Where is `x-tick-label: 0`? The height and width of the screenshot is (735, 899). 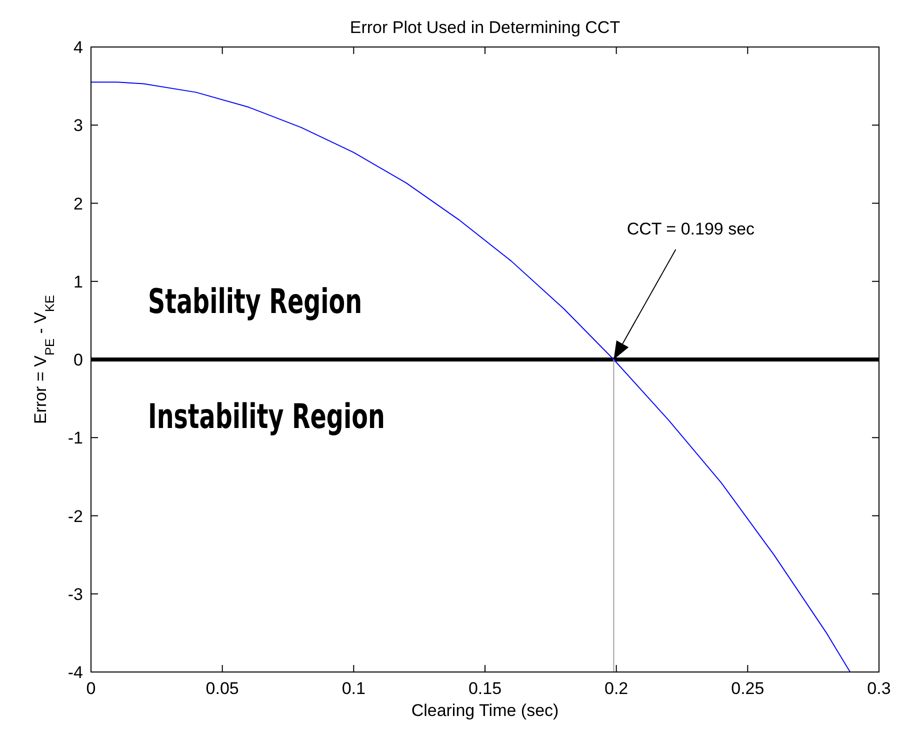
x-tick-label: 0 is located at coordinates (91, 688).